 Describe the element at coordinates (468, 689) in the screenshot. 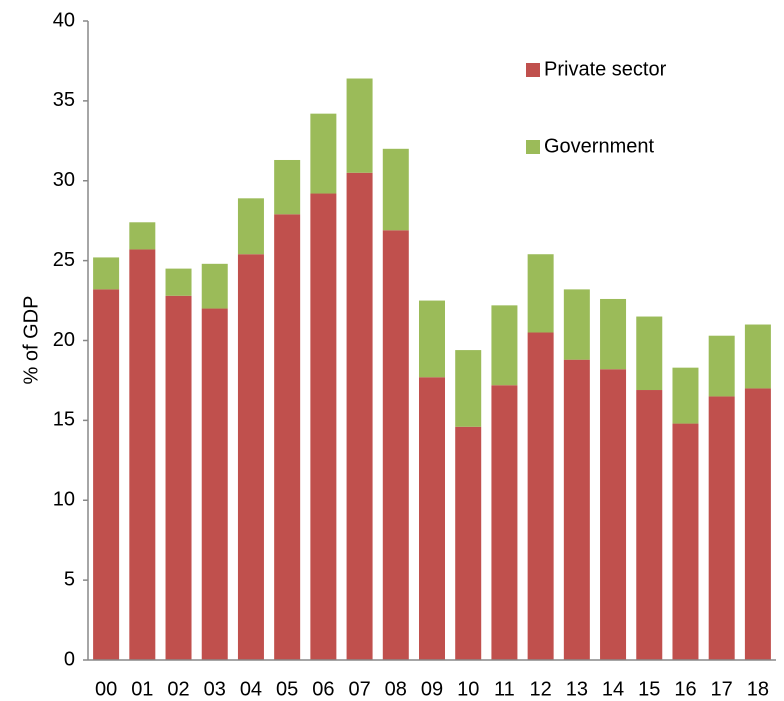

I see `x-tick-label: 10` at that location.